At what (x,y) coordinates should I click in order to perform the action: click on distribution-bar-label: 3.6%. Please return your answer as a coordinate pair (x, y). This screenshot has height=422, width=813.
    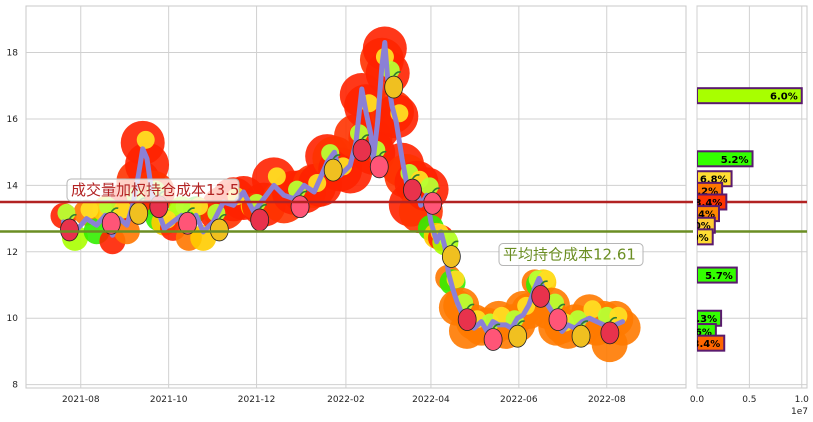
    Looking at the image, I should click on (698, 333).